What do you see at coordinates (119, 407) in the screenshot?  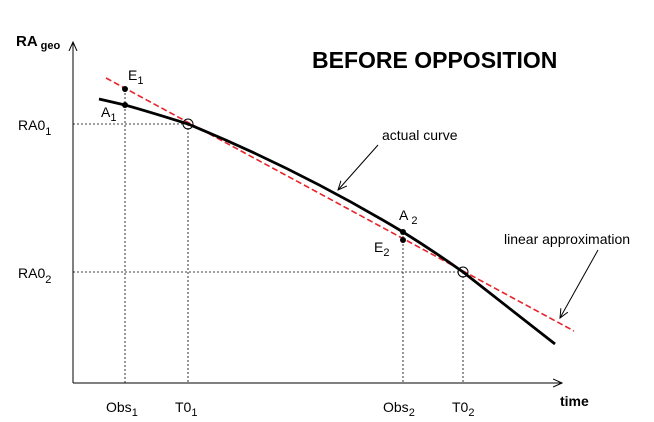 I see `x-tick-obs1-main: Obs` at bounding box center [119, 407].